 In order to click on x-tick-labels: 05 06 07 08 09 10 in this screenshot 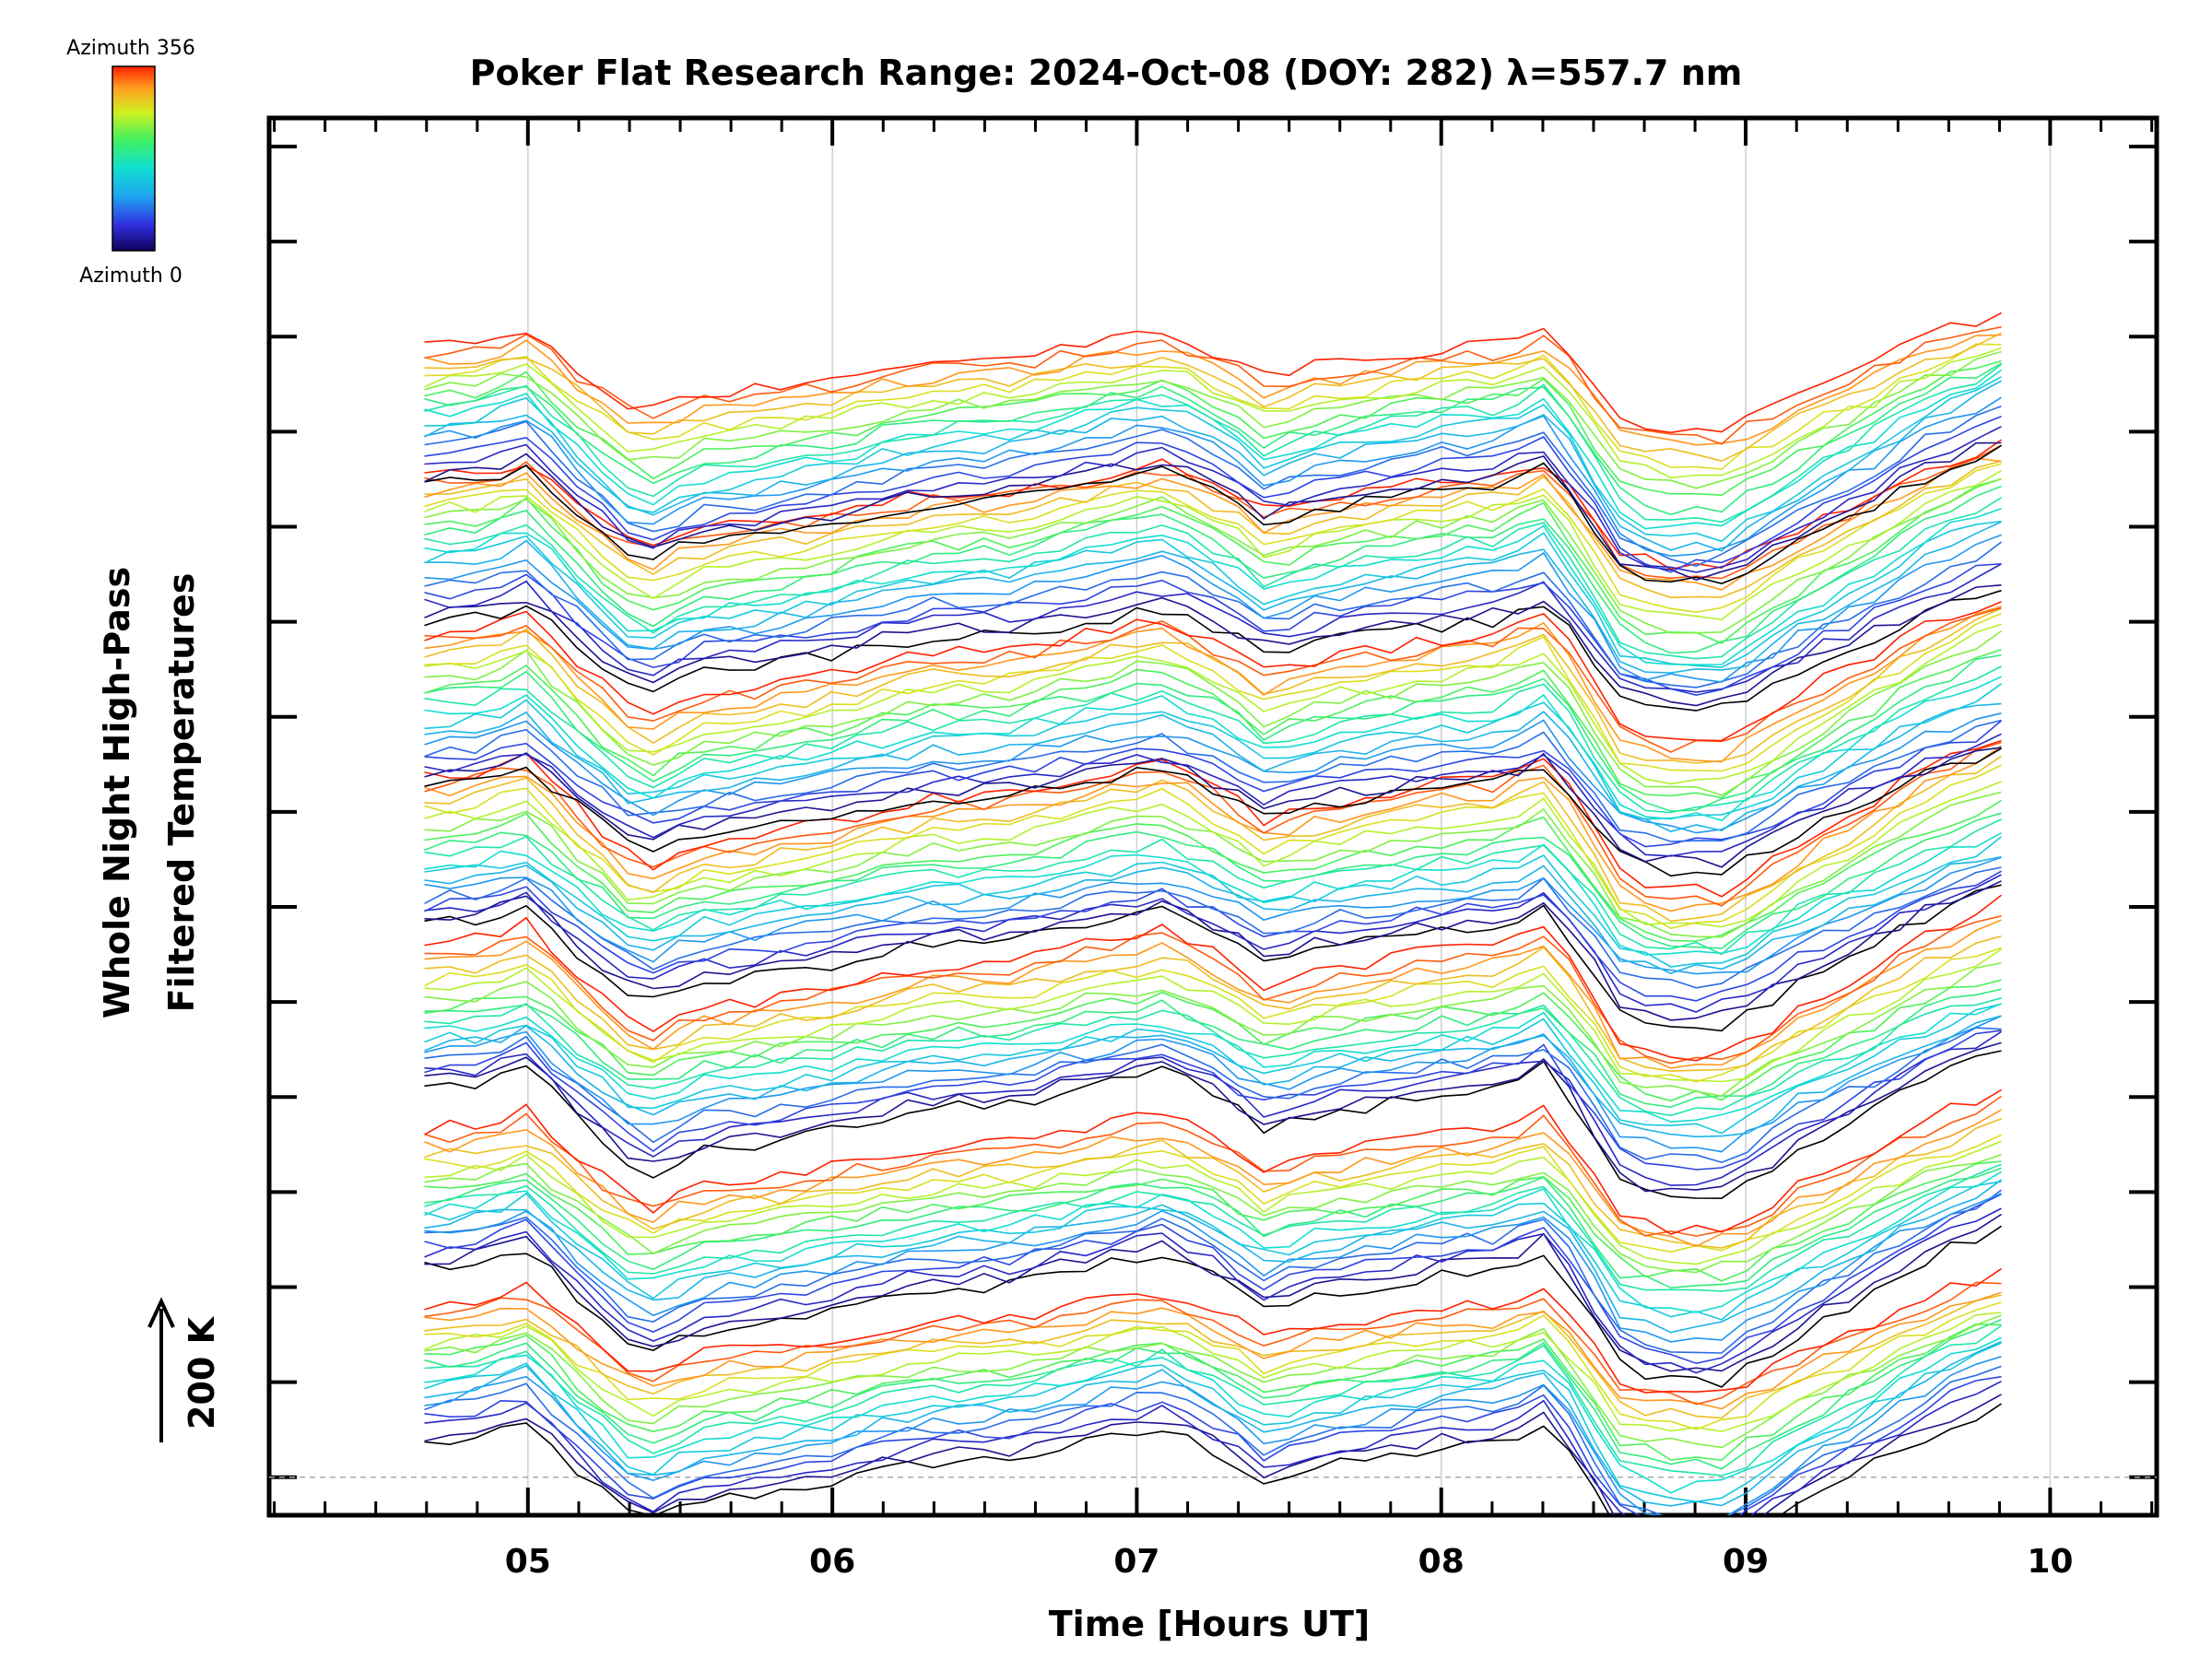, I will do `click(1289, 1562)`.